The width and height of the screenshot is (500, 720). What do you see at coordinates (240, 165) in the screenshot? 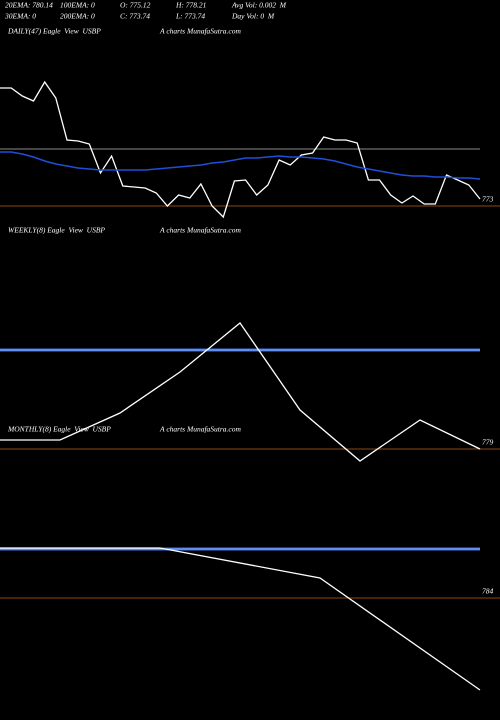
I see `price-line-series` at bounding box center [240, 165].